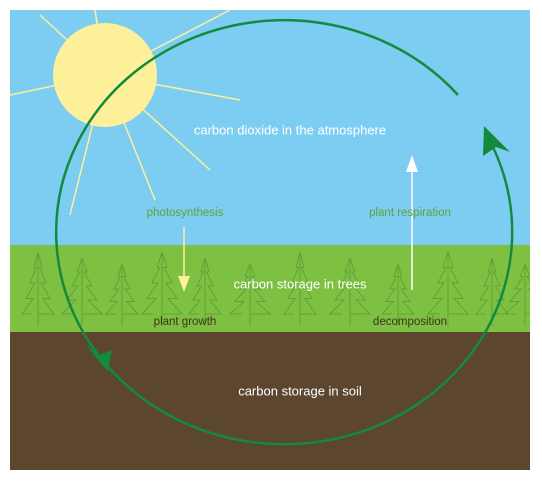 The height and width of the screenshot is (482, 542). I want to click on atmosphere-label: carbon dioxide in the atmosphere, so click(290, 129).